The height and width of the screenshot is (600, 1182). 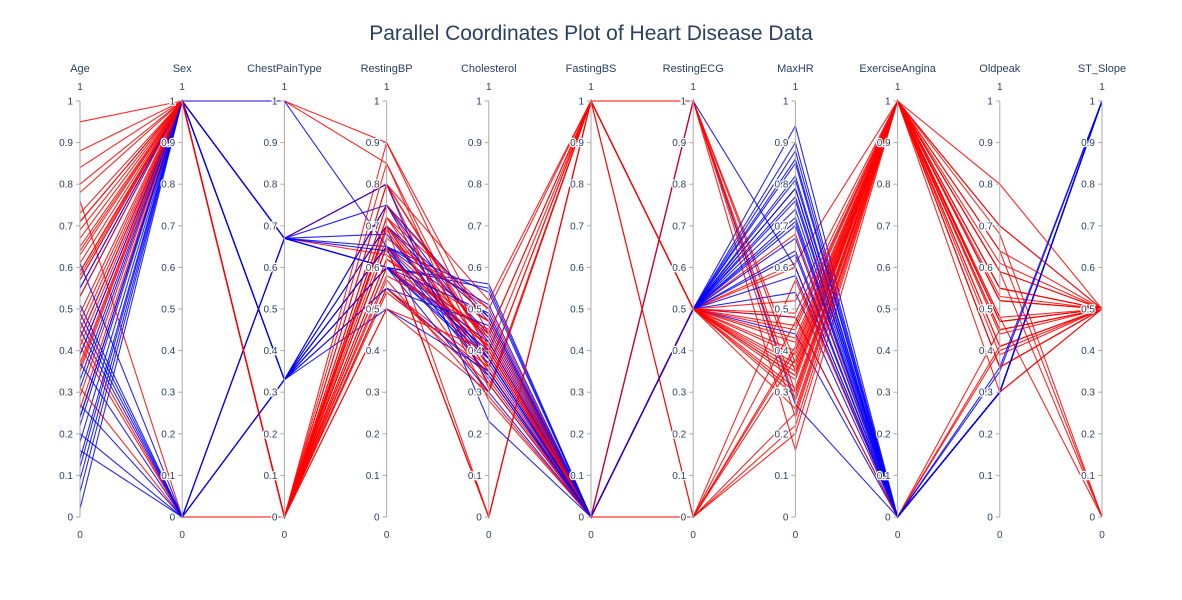 What do you see at coordinates (387, 302) in the screenshot?
I see `axis-restingbp: RestingBP 1 00 0.1 0.2 0.3 0.4 0.5 0.6 0.7 0.8 0.9 1` at bounding box center [387, 302].